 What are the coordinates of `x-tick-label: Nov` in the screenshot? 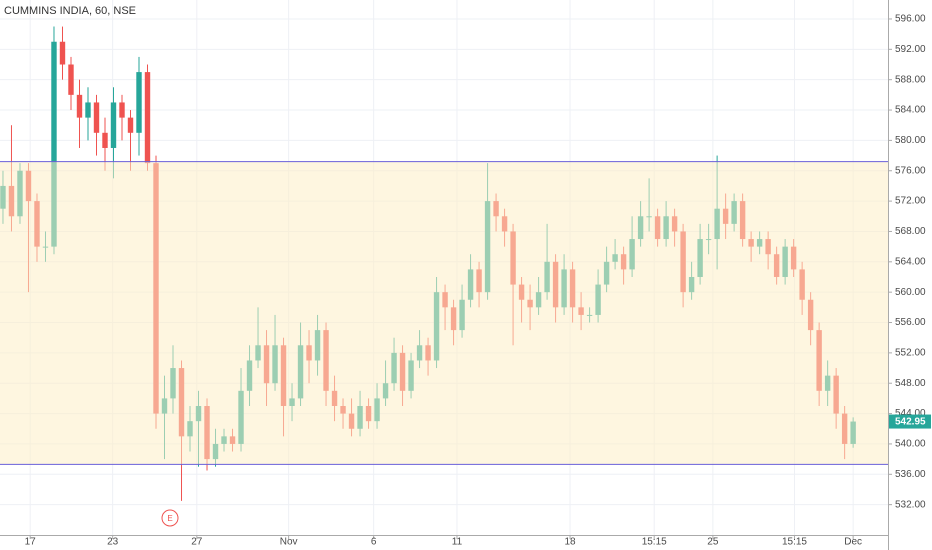 It's located at (289, 542).